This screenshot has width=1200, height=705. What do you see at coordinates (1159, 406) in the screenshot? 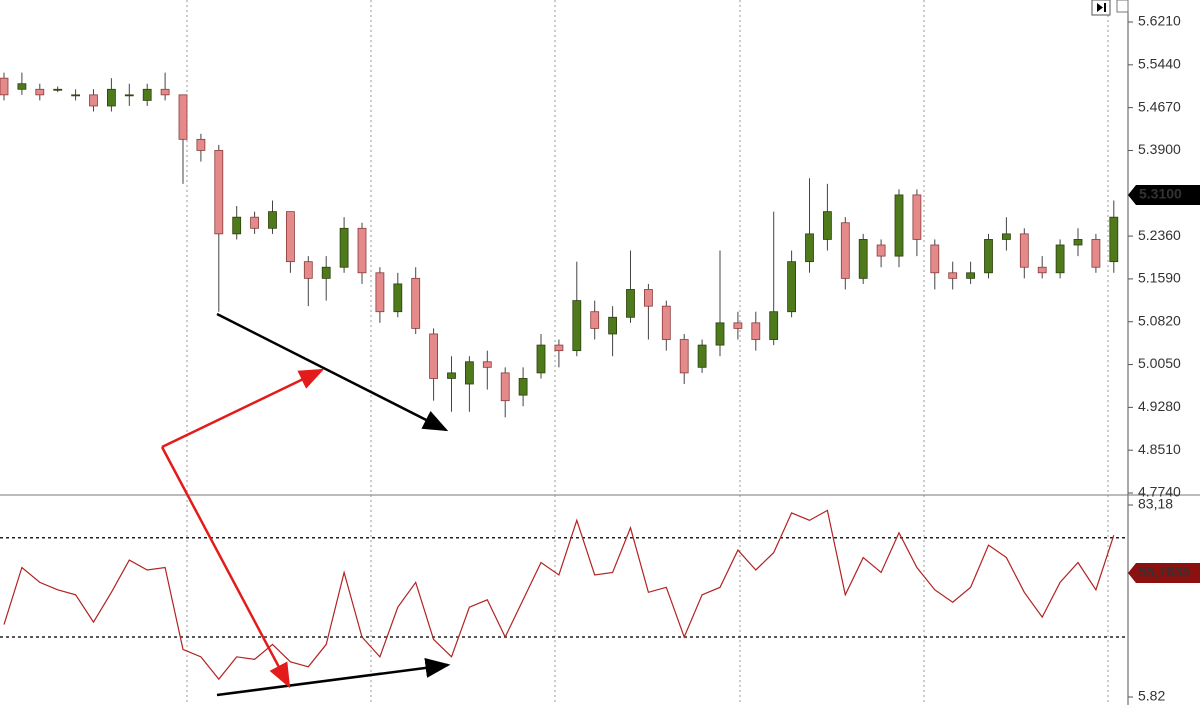
I see `y-tick-label: 4.9280` at bounding box center [1159, 406].